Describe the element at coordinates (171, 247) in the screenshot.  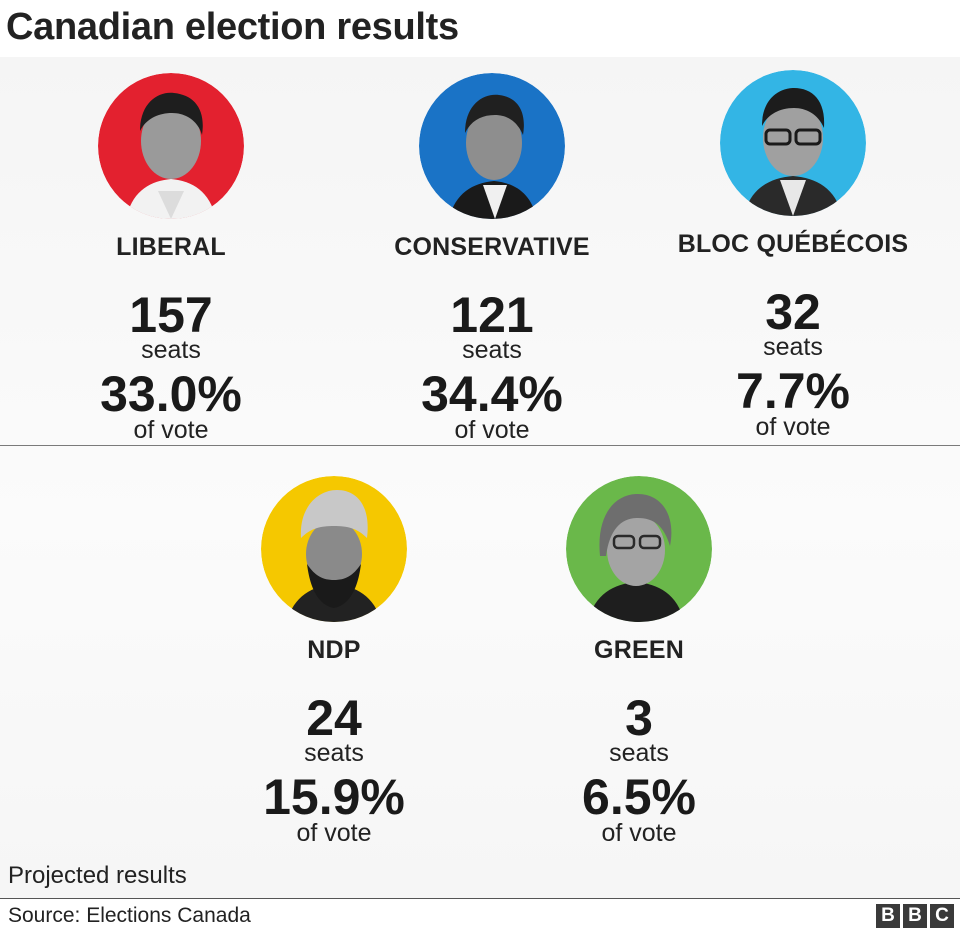
I see `party-name: LIBERAL` at that location.